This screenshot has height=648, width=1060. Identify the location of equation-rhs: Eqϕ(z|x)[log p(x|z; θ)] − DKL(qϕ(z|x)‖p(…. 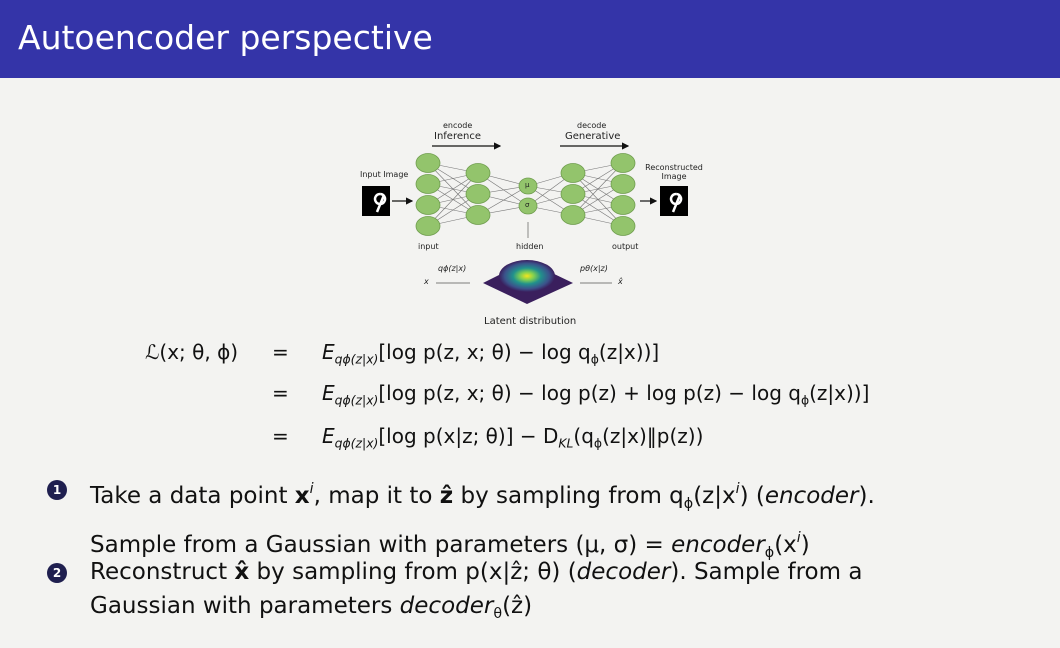
(512, 437).